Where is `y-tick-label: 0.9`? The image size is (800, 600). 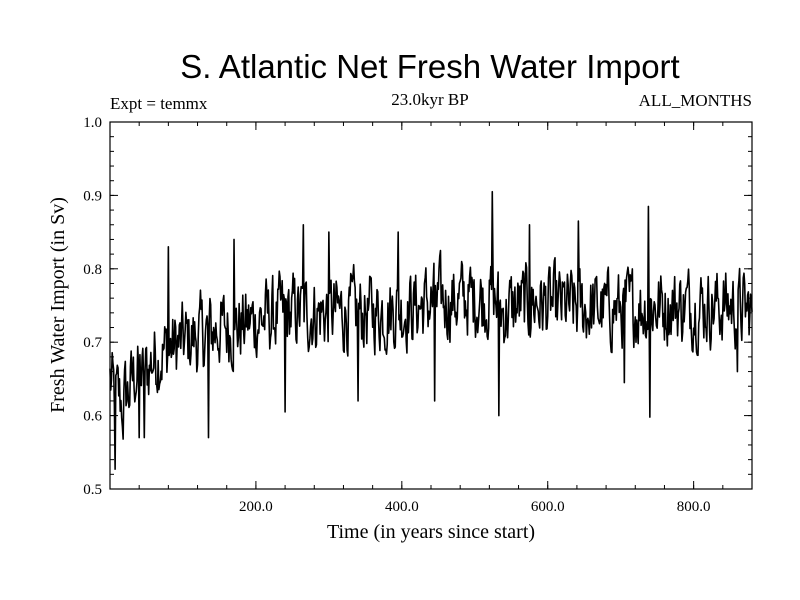 y-tick-label: 0.9 is located at coordinates (92, 196).